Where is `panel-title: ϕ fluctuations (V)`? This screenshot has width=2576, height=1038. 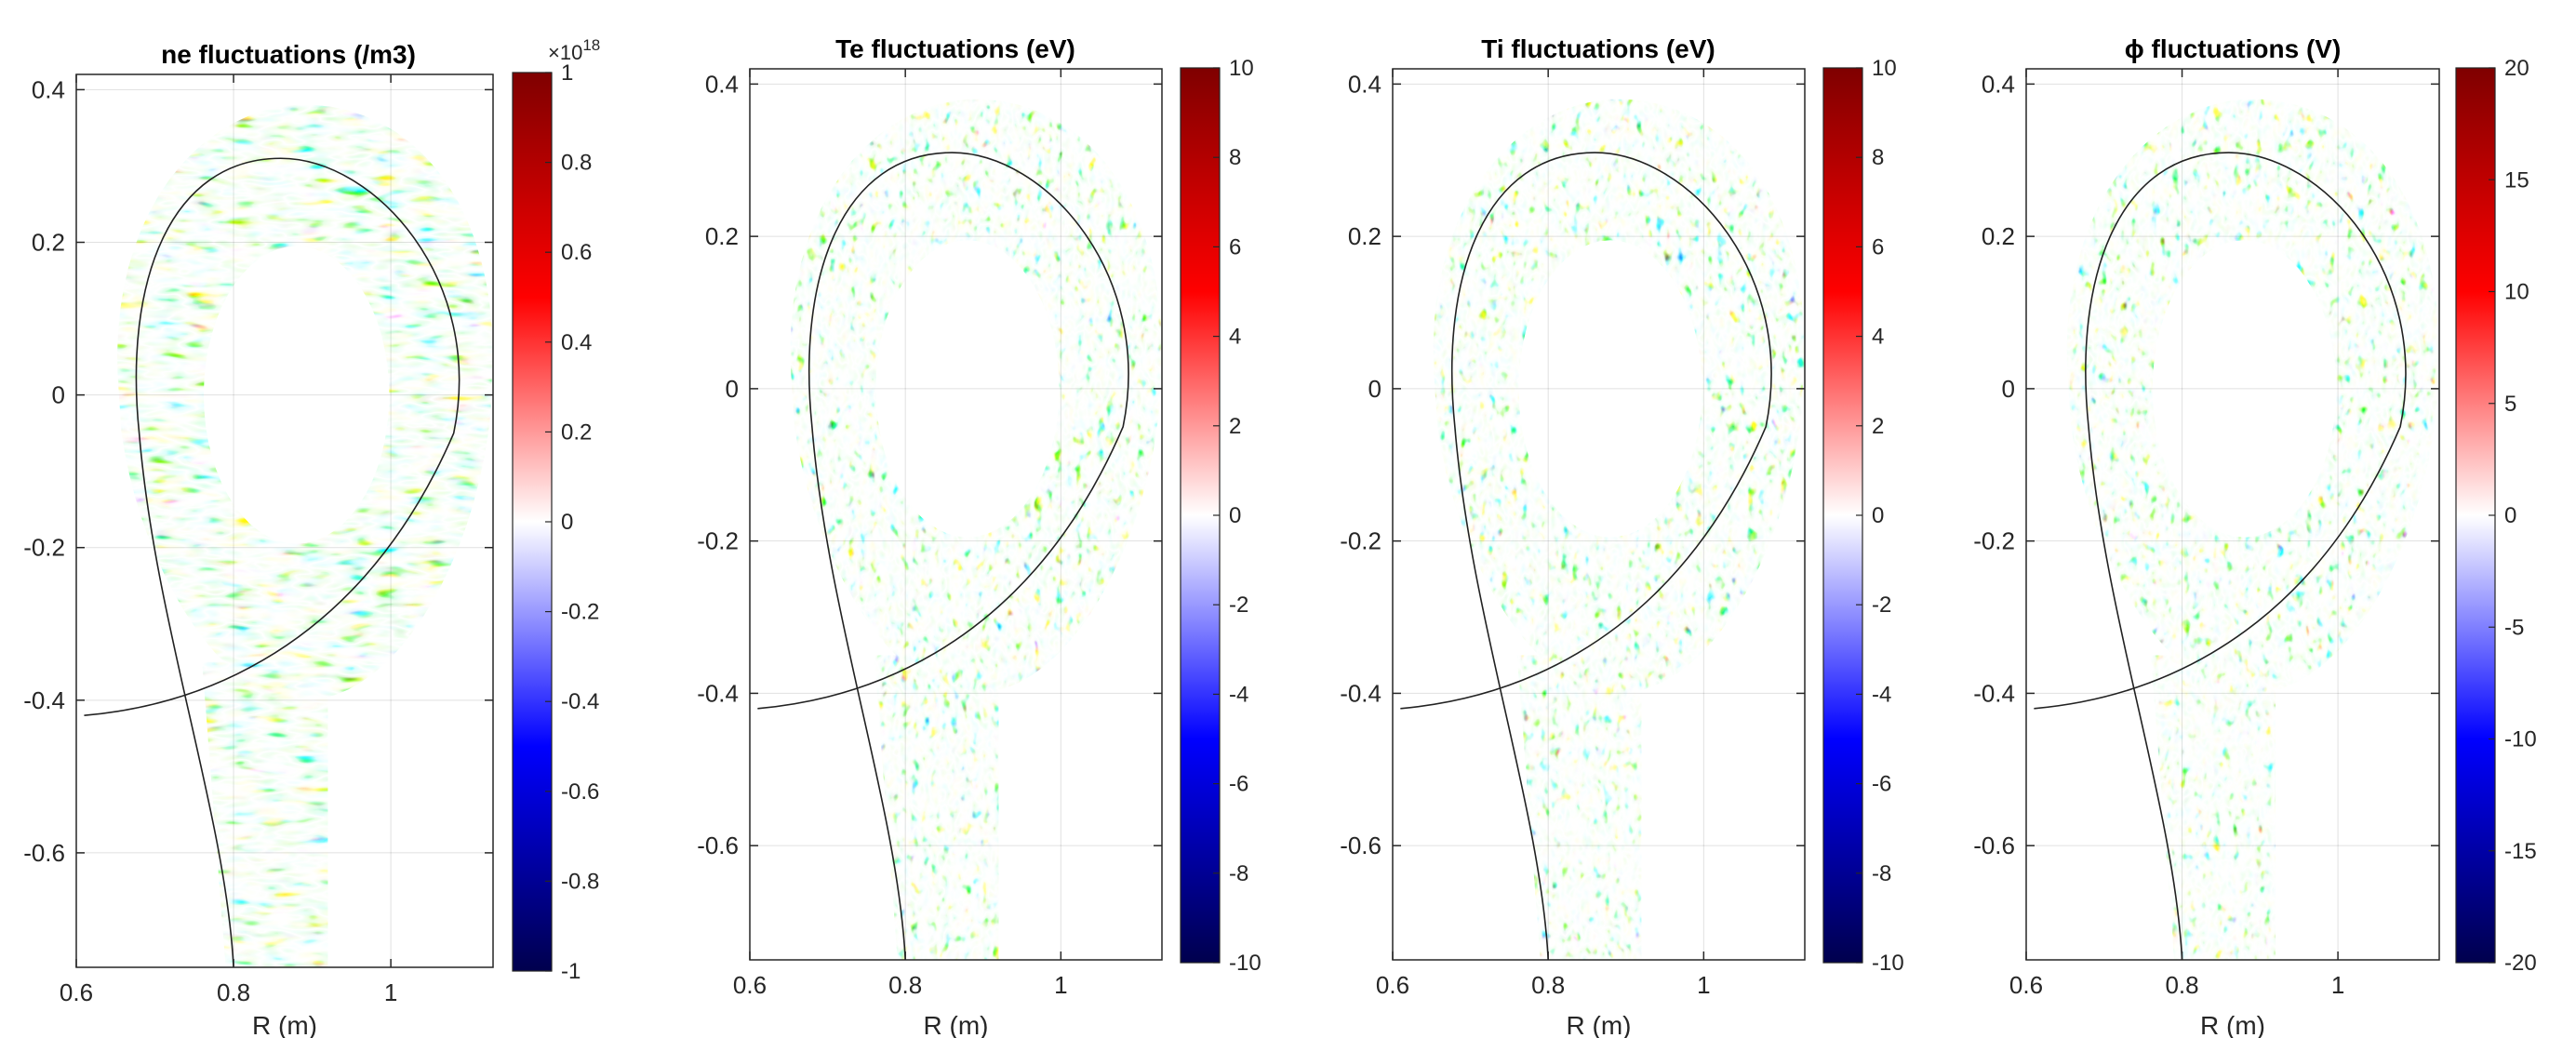 panel-title: ϕ fluctuations (V) is located at coordinates (2233, 48).